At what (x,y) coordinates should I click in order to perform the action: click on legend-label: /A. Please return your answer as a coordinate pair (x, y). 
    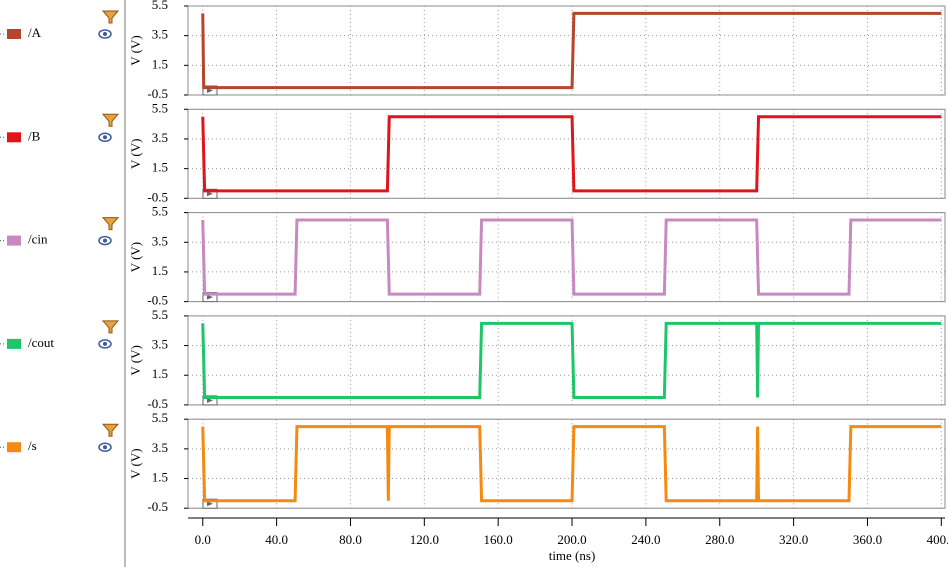
    Looking at the image, I should click on (35, 32).